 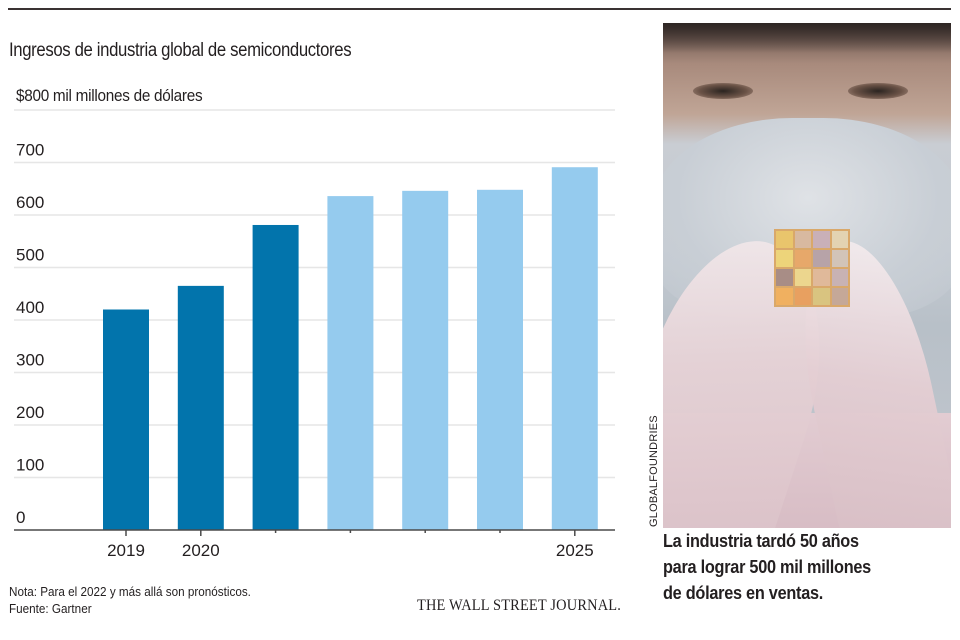 I want to click on y-tick-label: 700, so click(x=30, y=150).